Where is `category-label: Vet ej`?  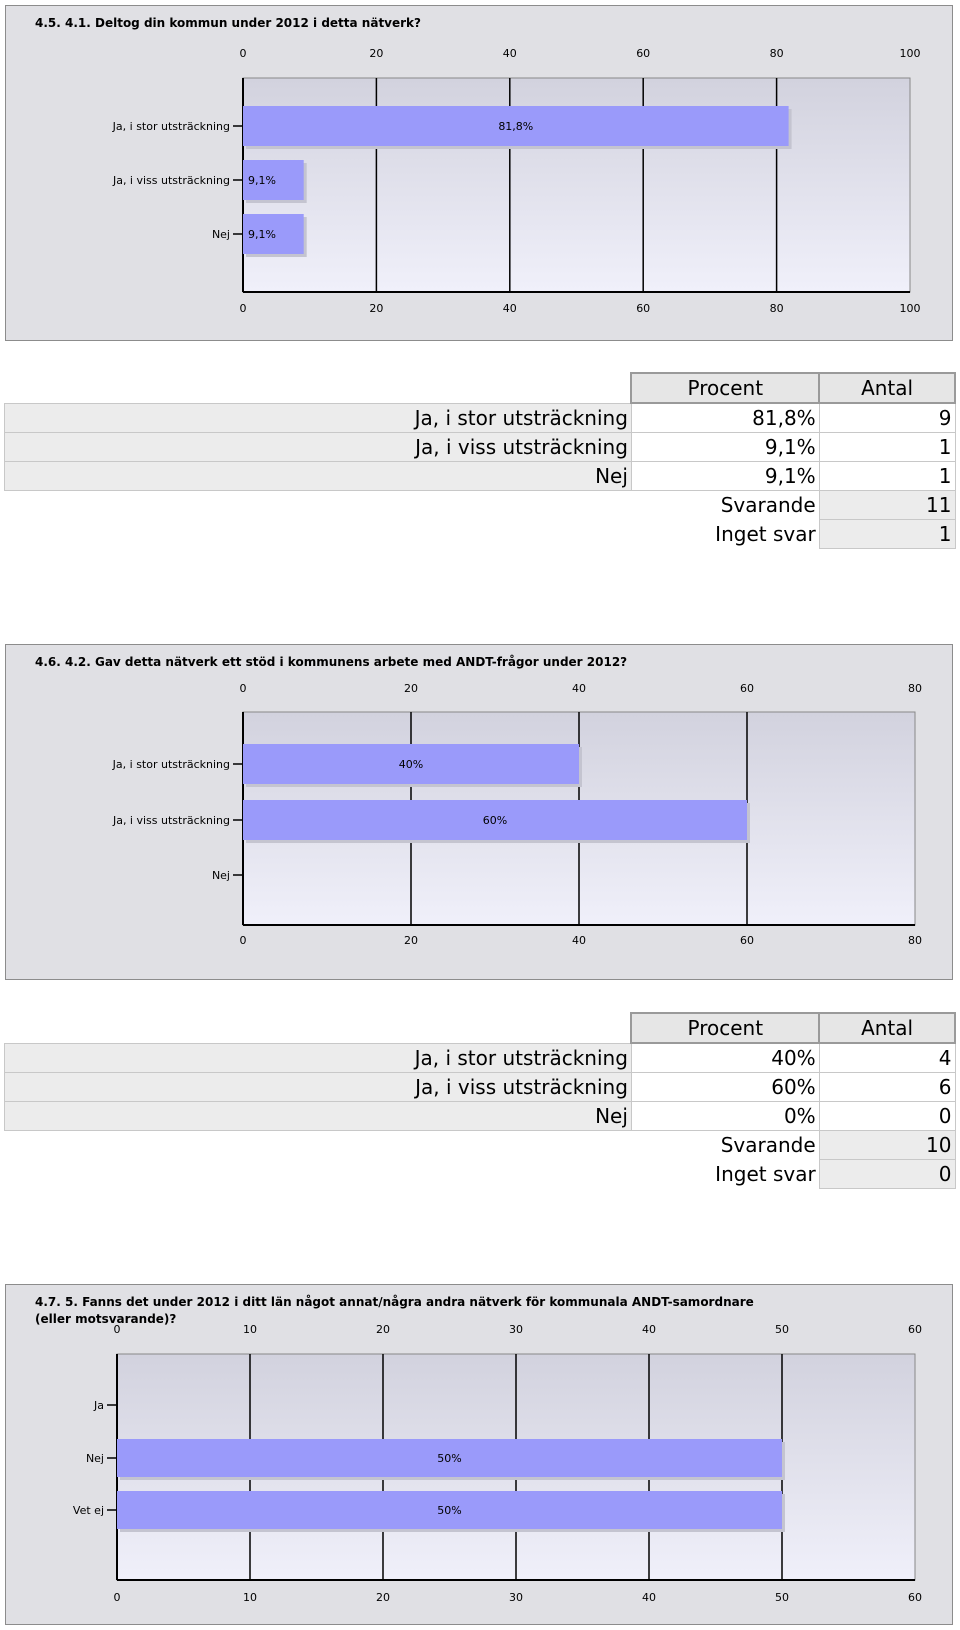 category-label: Vet ej is located at coordinates (88, 1510).